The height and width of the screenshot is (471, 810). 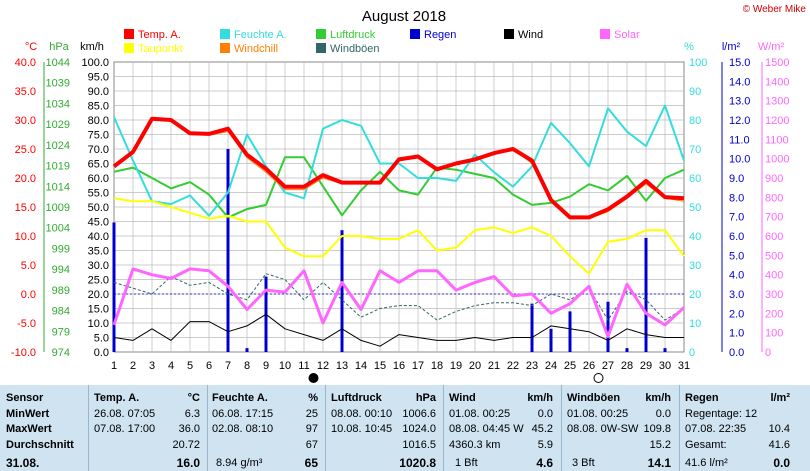 I want to click on x-tick-label: 30, so click(x=665, y=366).